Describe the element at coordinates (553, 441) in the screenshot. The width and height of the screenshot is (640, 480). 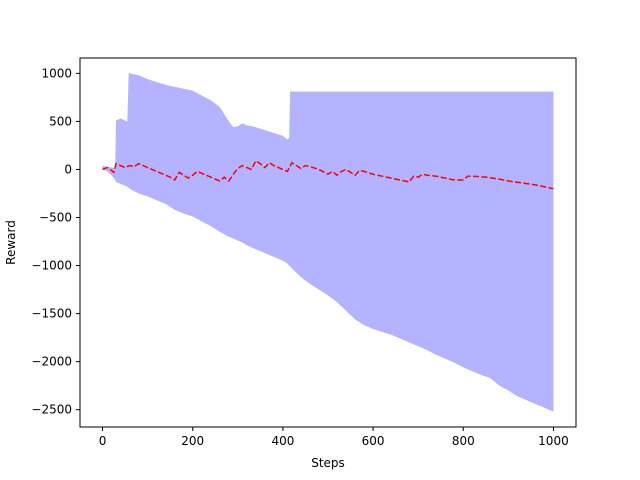
I see `x-tick-label: 1000` at that location.